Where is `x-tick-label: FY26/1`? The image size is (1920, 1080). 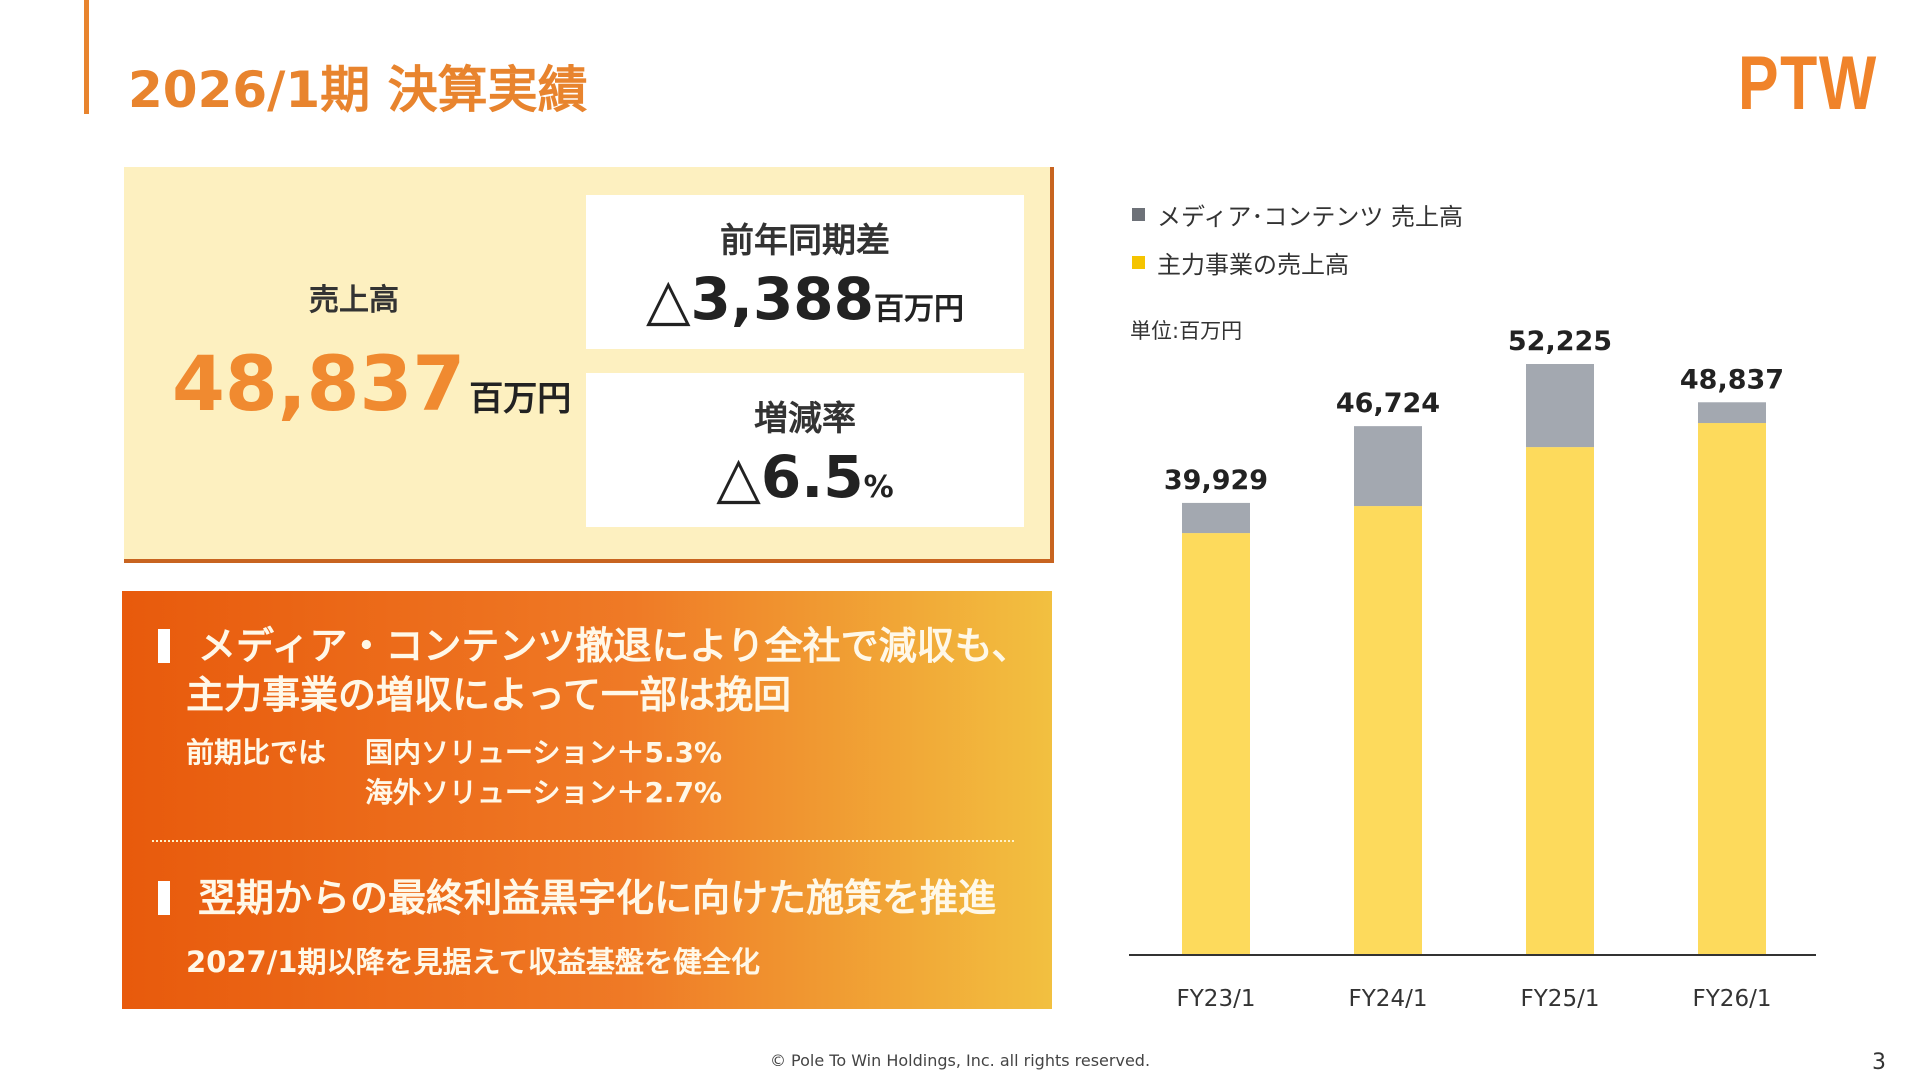
x-tick-label: FY26/1 is located at coordinates (1732, 999).